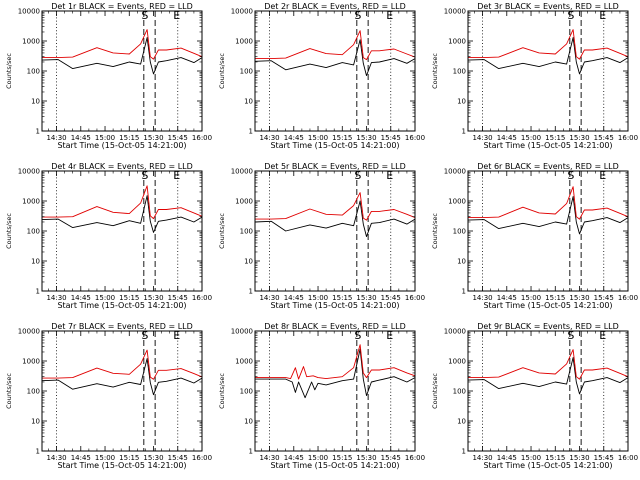 The image size is (640, 480). What do you see at coordinates (335, 6) in the screenshot?
I see `panel-title: Det 2r BLACK = Events, RED = LLD` at bounding box center [335, 6].